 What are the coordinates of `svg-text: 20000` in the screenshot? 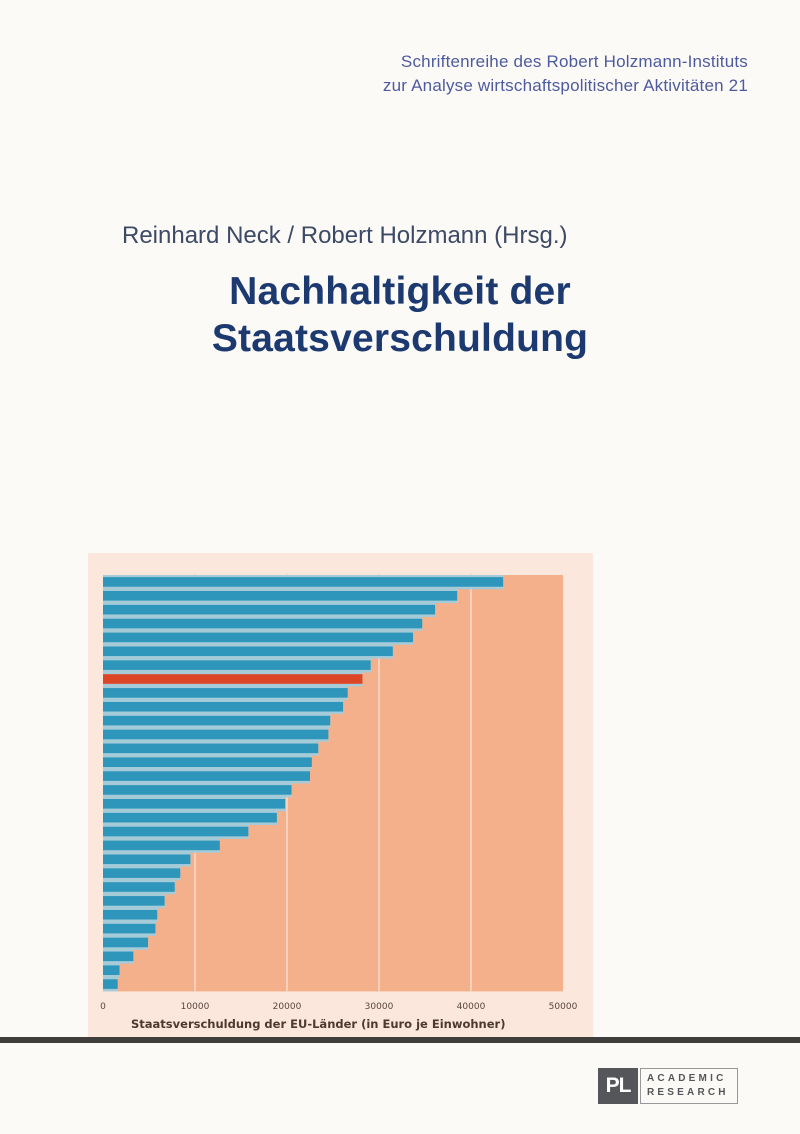 It's located at (287, 1007).